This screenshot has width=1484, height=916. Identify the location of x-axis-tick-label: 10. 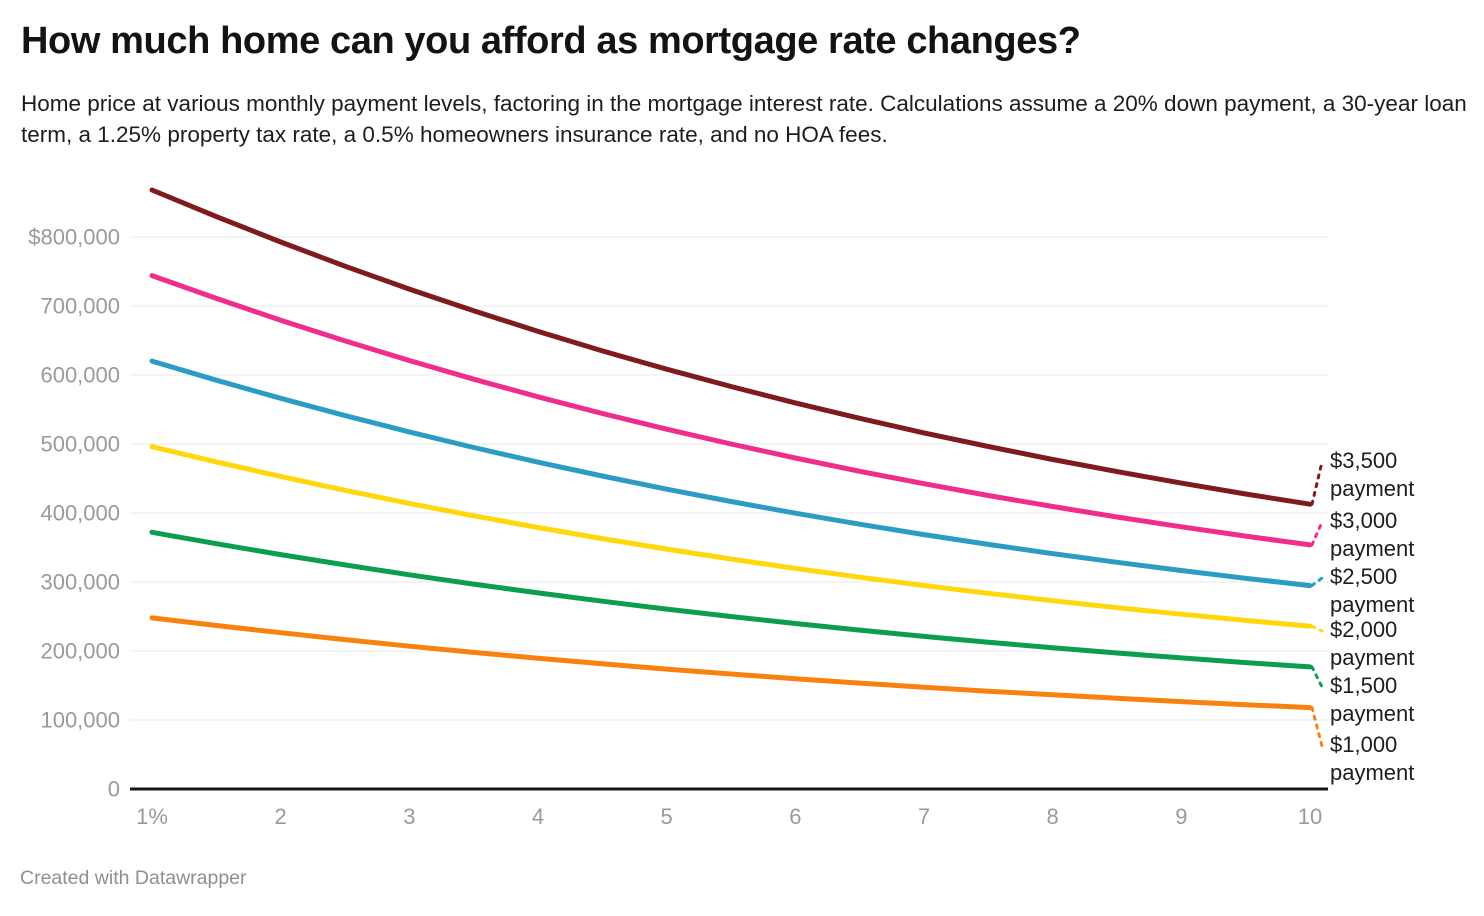
(1310, 816).